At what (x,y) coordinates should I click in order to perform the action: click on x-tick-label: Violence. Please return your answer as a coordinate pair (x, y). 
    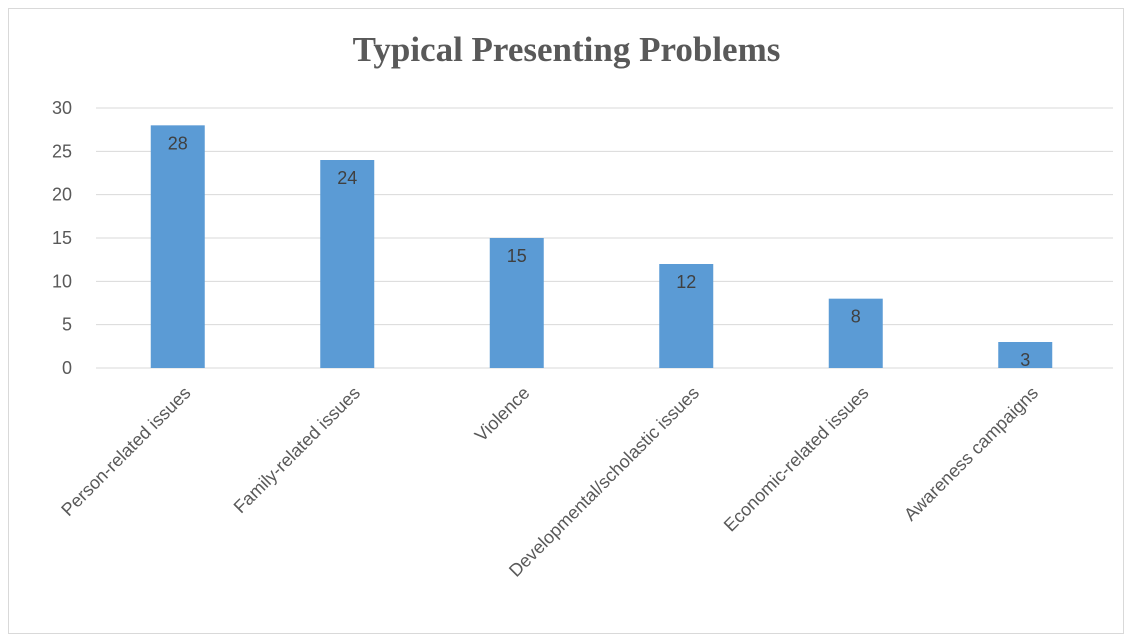
    Looking at the image, I should click on (502, 414).